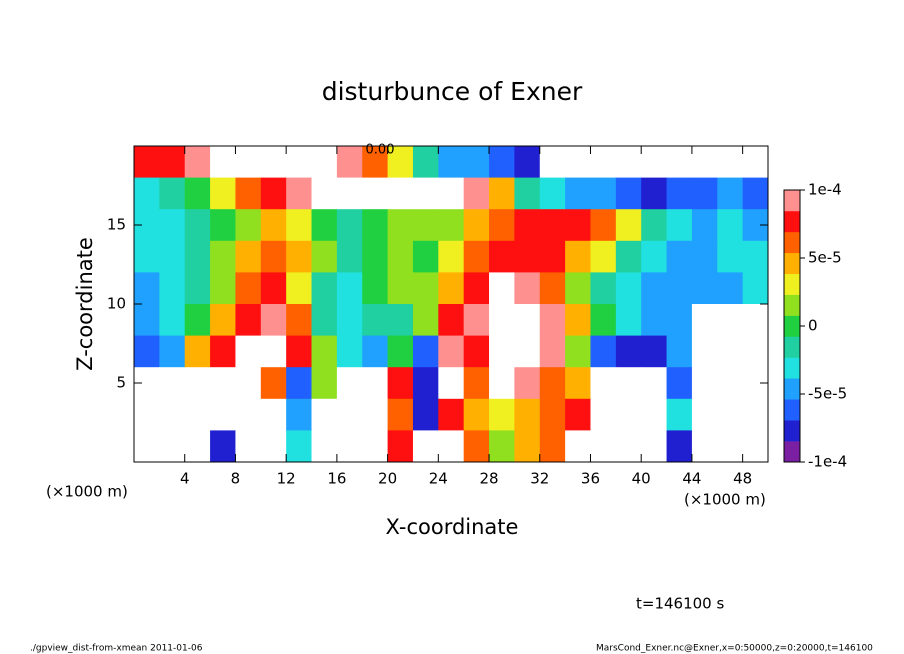 The width and height of the screenshot is (904, 654). I want to click on x-tick-label: 32, so click(539, 479).